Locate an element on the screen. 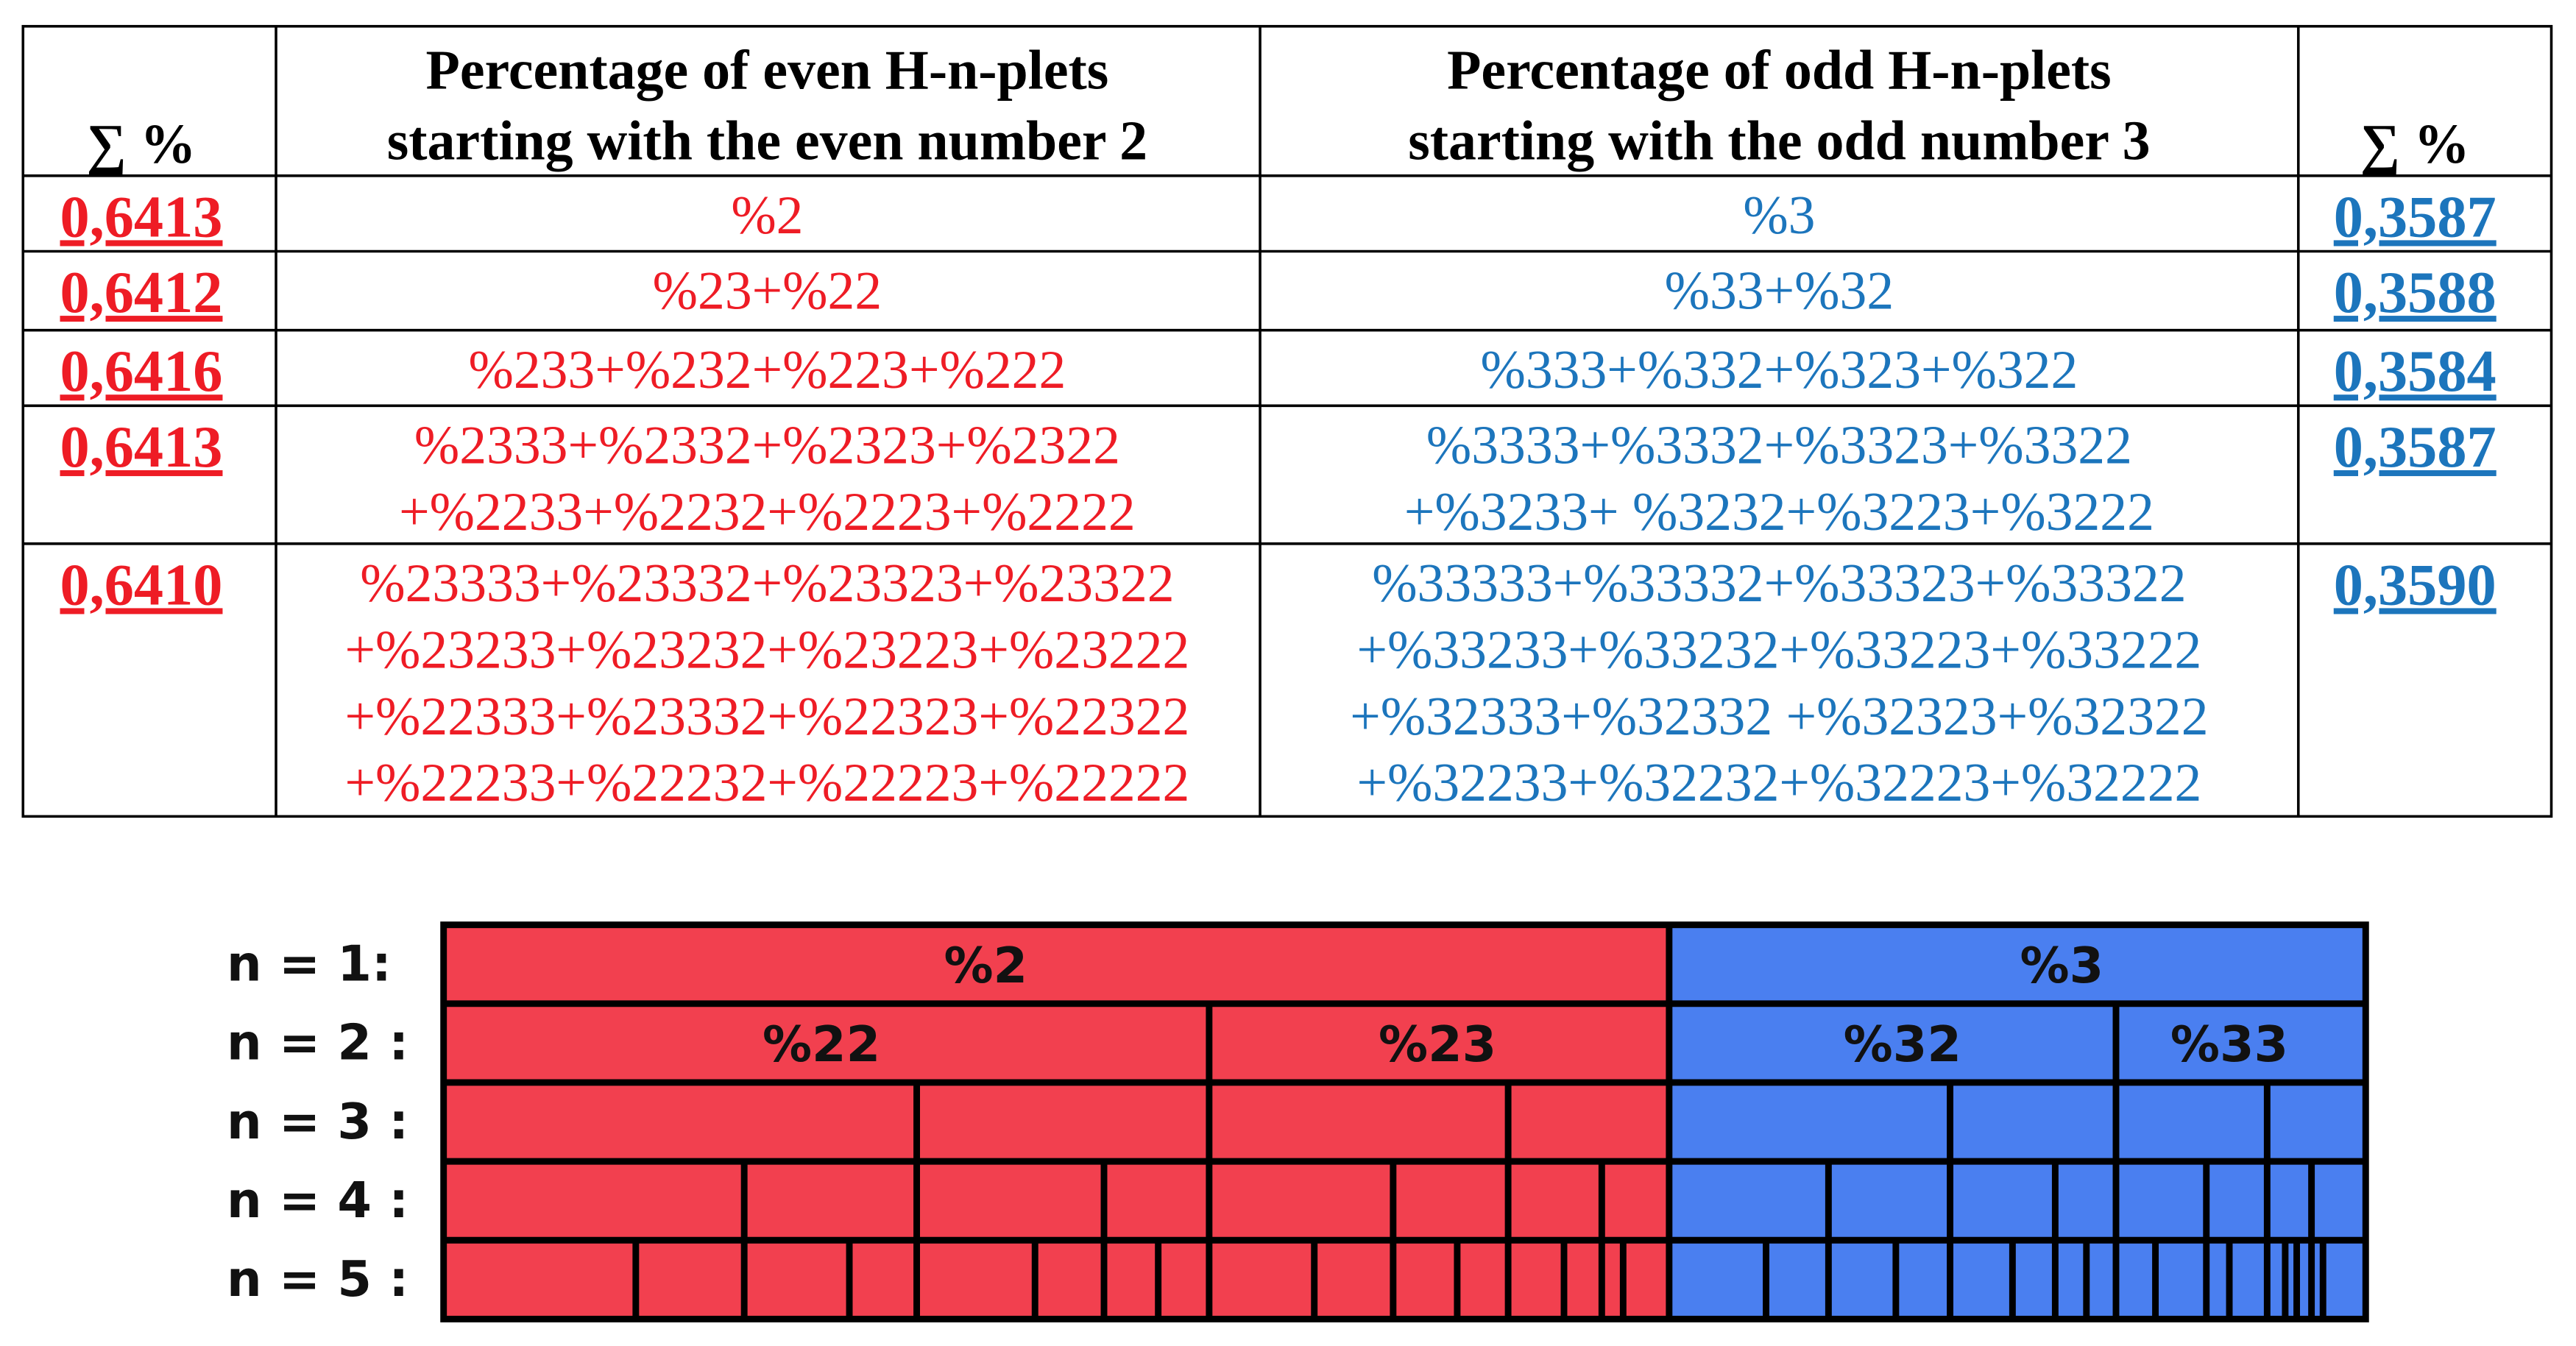 The height and width of the screenshot is (1346, 2576). block-label: %23 is located at coordinates (1437, 1045).